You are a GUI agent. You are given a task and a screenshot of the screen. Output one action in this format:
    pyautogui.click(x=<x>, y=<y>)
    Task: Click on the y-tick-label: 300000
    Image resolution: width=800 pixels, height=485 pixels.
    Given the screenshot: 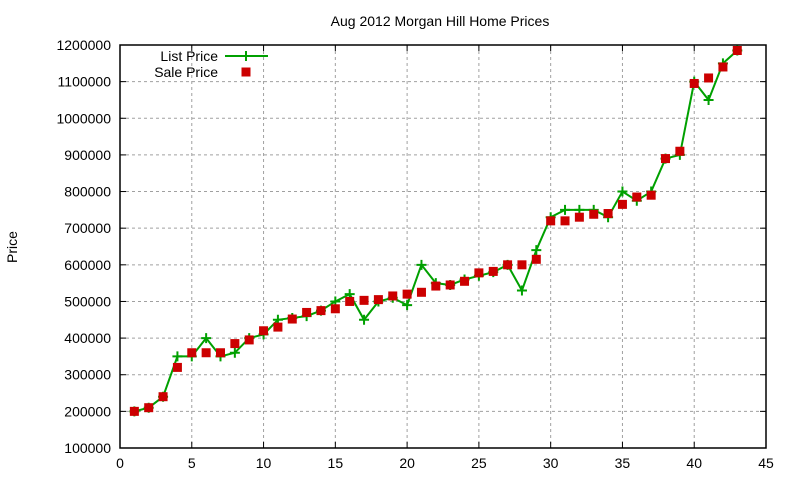 What is the action you would take?
    pyautogui.click(x=87, y=375)
    